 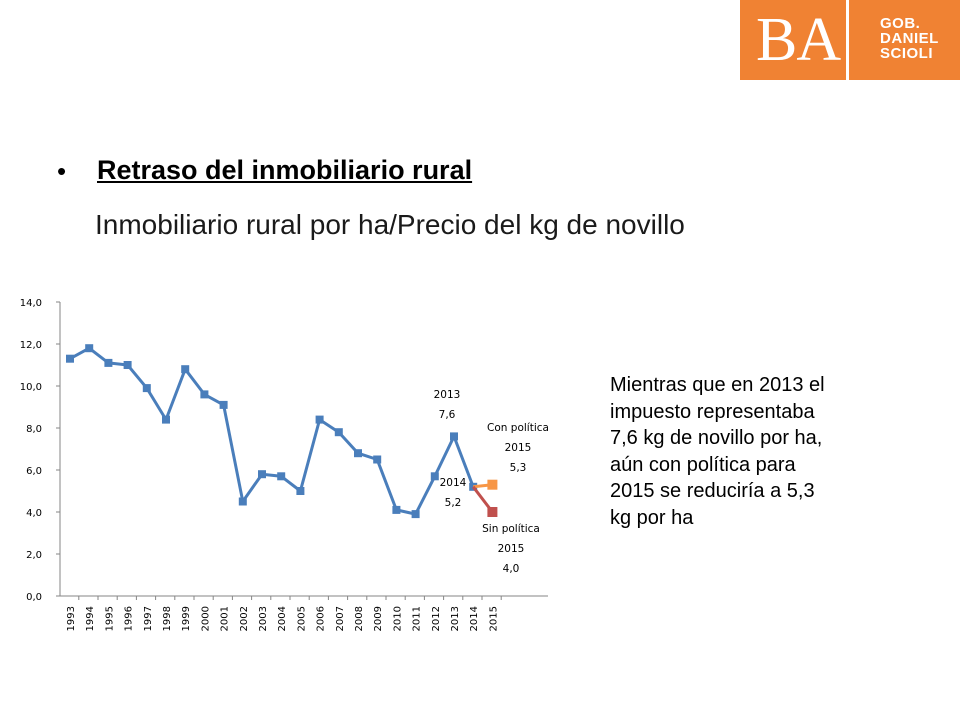 I want to click on slide-heading: Retraso del inmobiliario rural, so click(x=285, y=170).